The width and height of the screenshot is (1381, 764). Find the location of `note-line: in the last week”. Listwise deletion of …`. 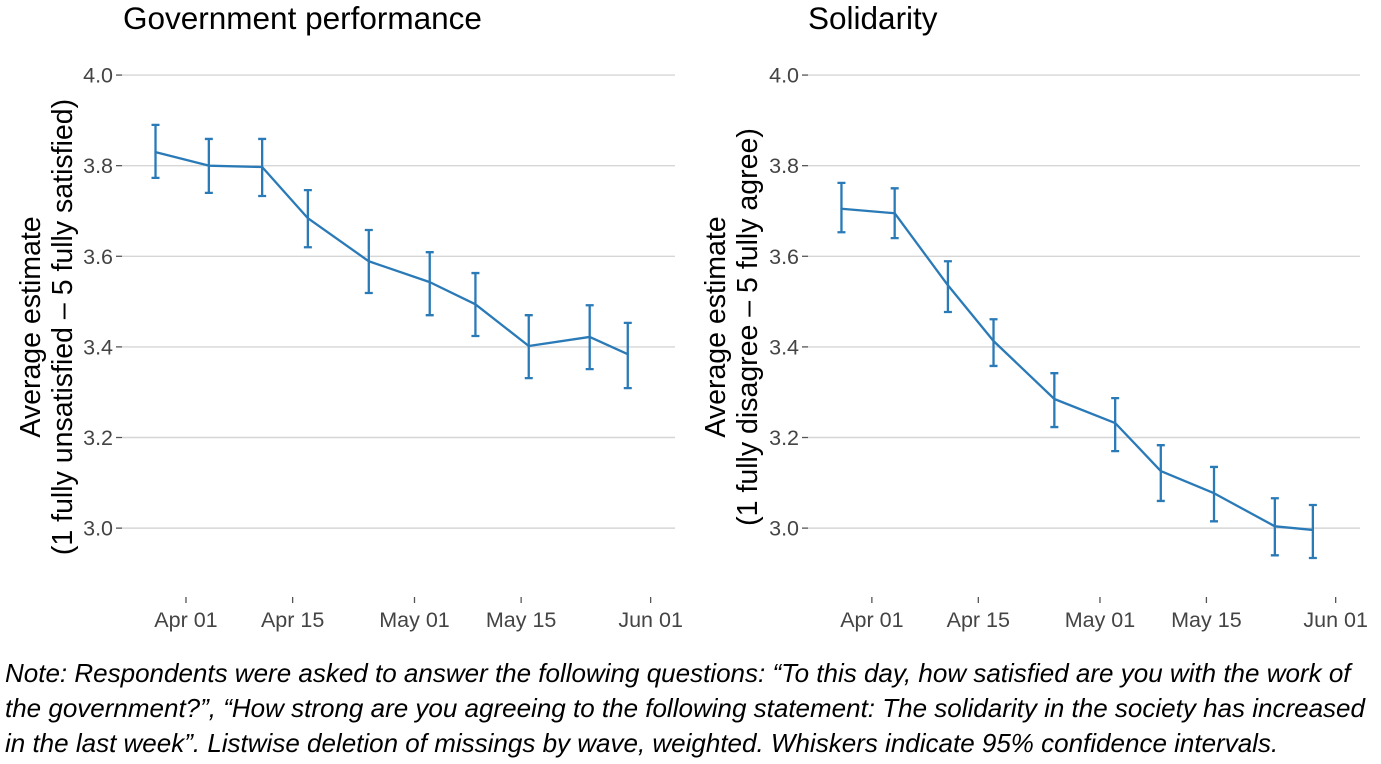

note-line: in the last week”. Listwise deletion of … is located at coordinates (642, 743).